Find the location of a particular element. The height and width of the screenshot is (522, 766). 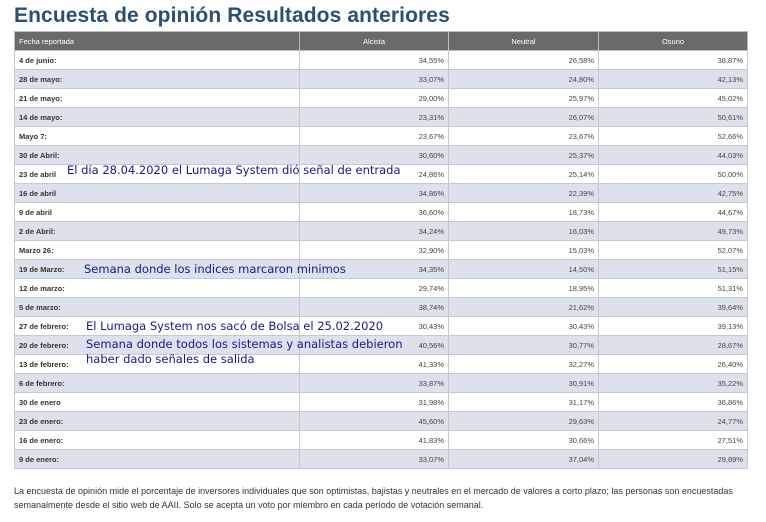

cell-fecha: 27 de febrero: is located at coordinates (157, 326).